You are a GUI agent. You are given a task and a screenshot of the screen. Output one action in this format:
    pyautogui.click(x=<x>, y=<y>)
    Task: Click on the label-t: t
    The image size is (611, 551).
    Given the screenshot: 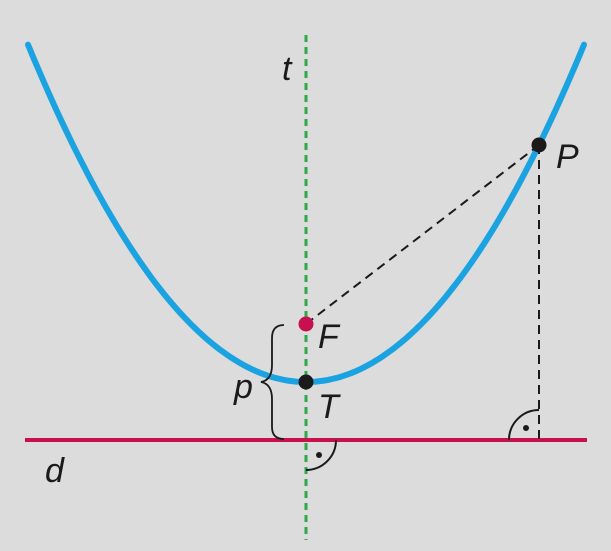 What is the action you would take?
    pyautogui.click(x=287, y=69)
    